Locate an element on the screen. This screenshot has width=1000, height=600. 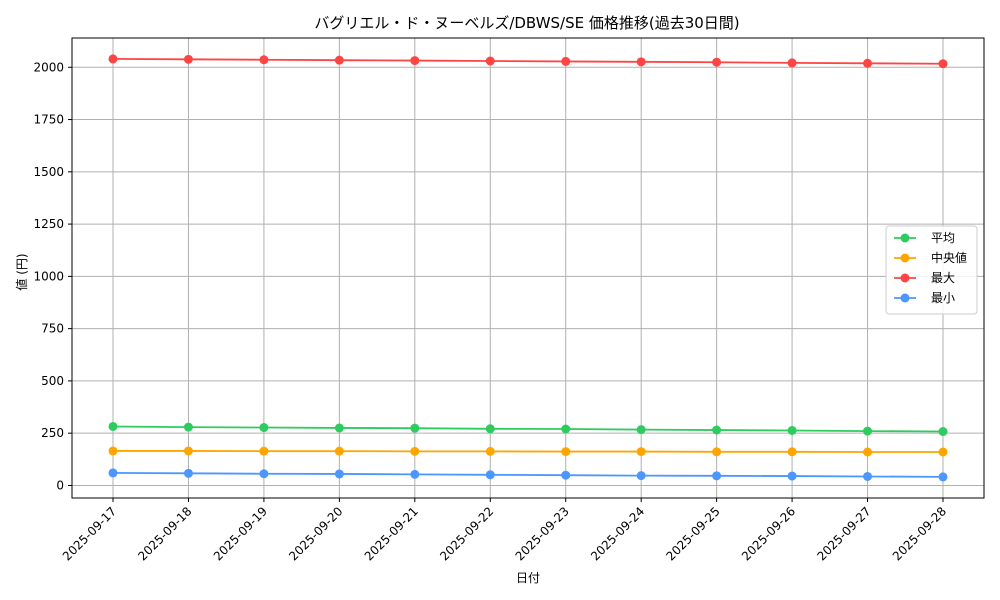
y-tick-label: 1750 is located at coordinates (48, 120).